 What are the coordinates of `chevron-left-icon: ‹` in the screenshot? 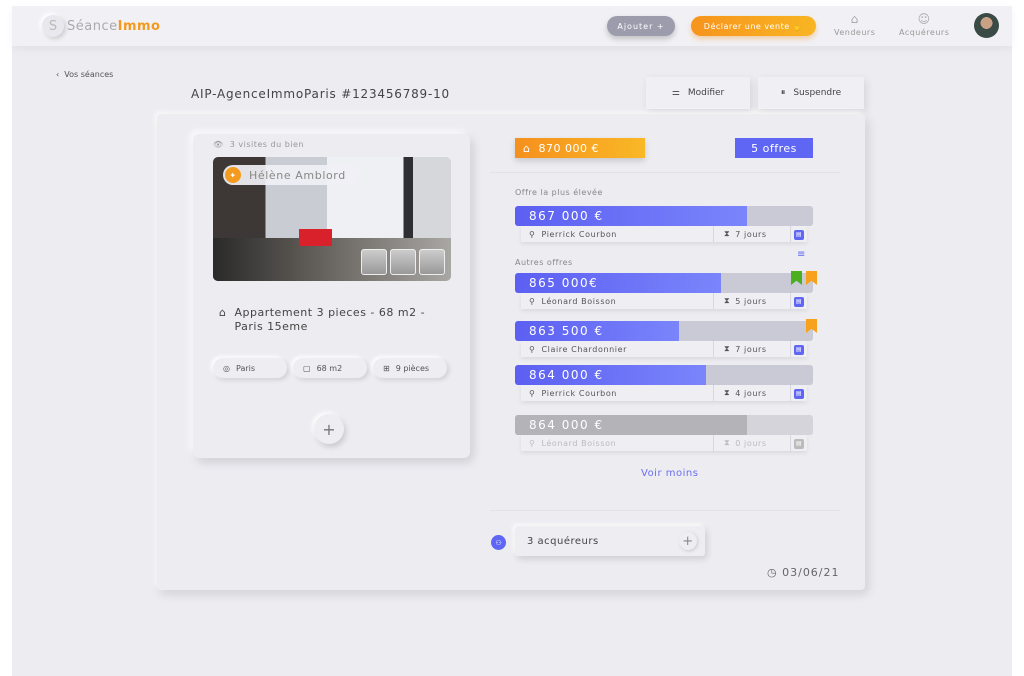 It's located at (58, 74).